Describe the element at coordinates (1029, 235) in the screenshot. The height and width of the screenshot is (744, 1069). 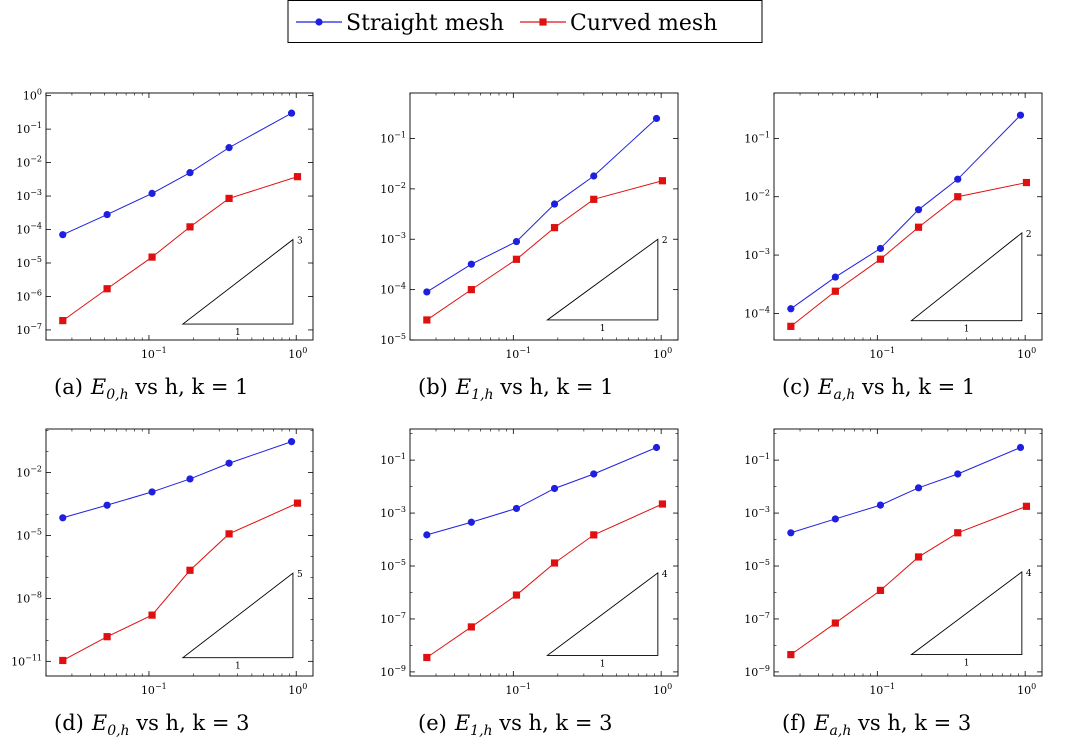
I see `slope-rise-label: 2` at that location.